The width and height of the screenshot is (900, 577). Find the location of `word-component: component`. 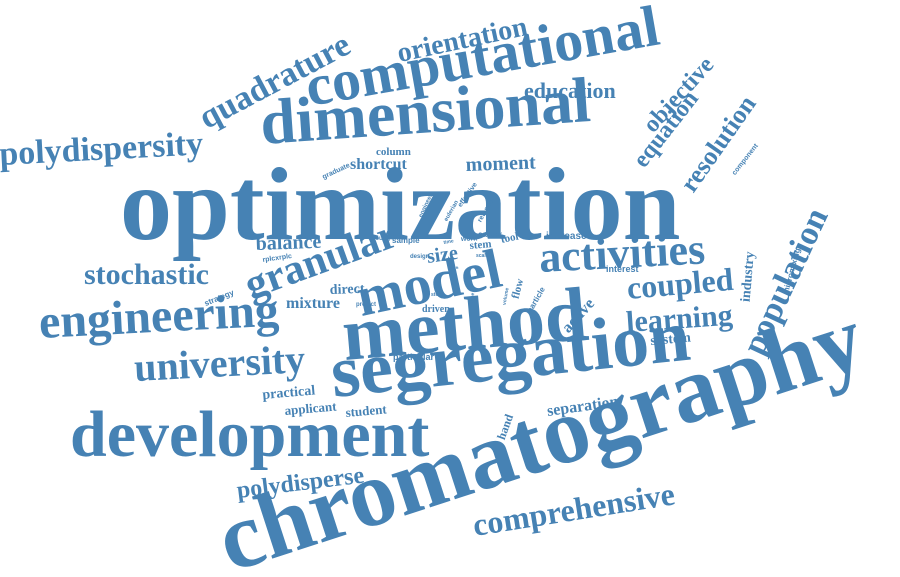

word-component: component is located at coordinates (745, 159).